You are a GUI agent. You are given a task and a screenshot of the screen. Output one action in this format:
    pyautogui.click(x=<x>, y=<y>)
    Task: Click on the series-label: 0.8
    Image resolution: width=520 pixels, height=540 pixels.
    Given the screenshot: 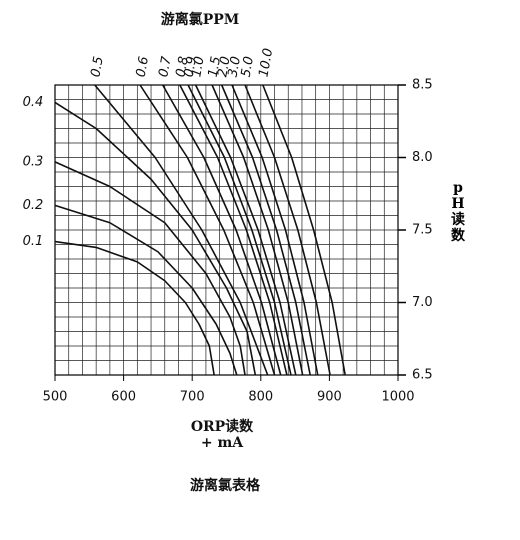 What is the action you would take?
    pyautogui.click(x=182, y=66)
    